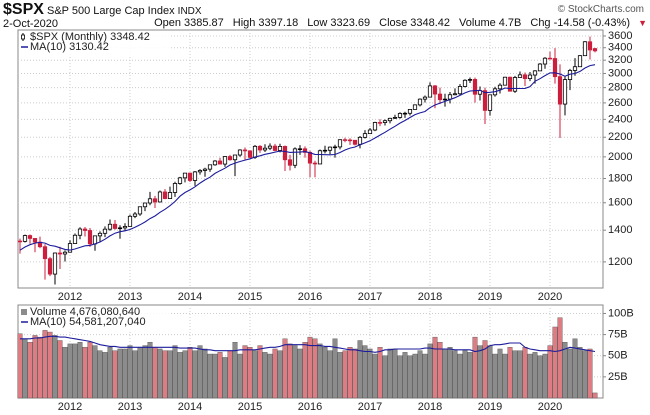  I want to click on x-tick-label: 2019, so click(490, 407).